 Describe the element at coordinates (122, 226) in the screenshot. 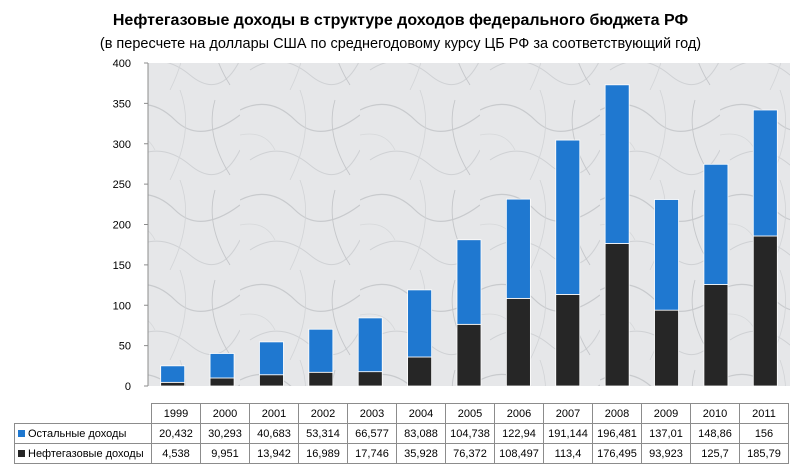

I see `y-tick-label: 200` at that location.